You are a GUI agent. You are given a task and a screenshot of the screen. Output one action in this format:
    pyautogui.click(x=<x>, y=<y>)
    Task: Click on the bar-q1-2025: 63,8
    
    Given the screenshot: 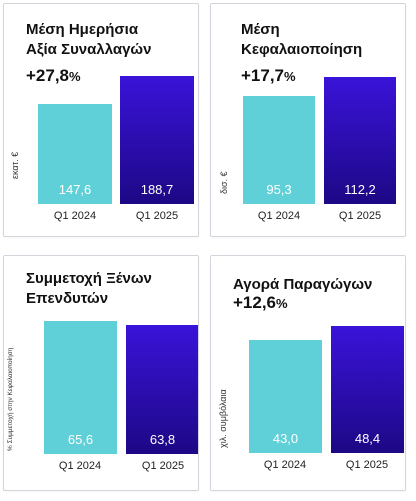 What is the action you would take?
    pyautogui.click(x=162, y=389)
    